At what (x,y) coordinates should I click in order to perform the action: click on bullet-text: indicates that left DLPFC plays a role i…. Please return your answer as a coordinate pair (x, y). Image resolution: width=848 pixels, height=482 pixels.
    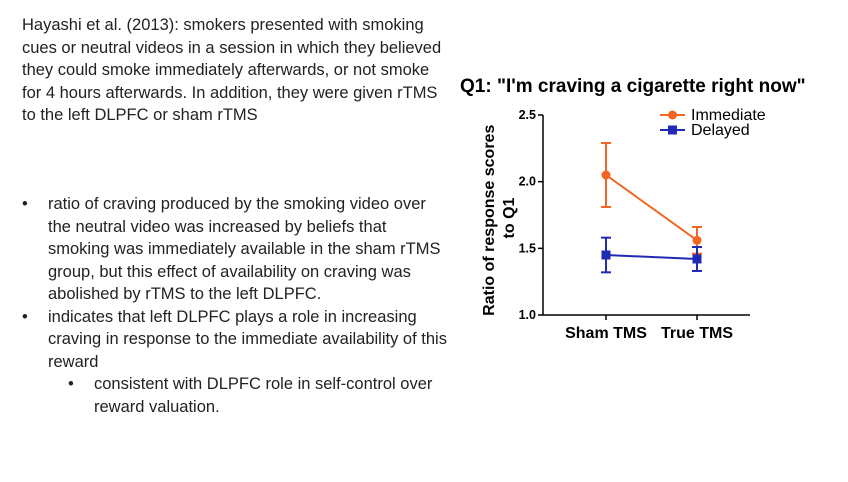
    Looking at the image, I should click on (247, 339).